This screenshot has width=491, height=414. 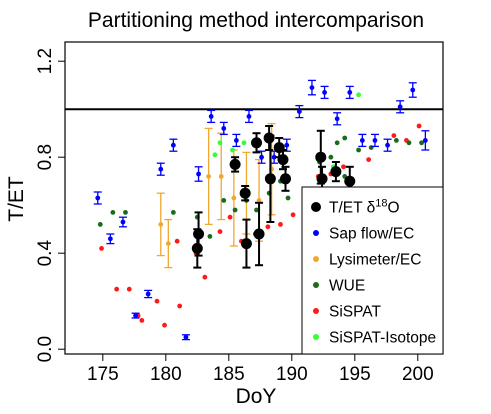 I want to click on x-tick-label: 195, so click(x=355, y=374).